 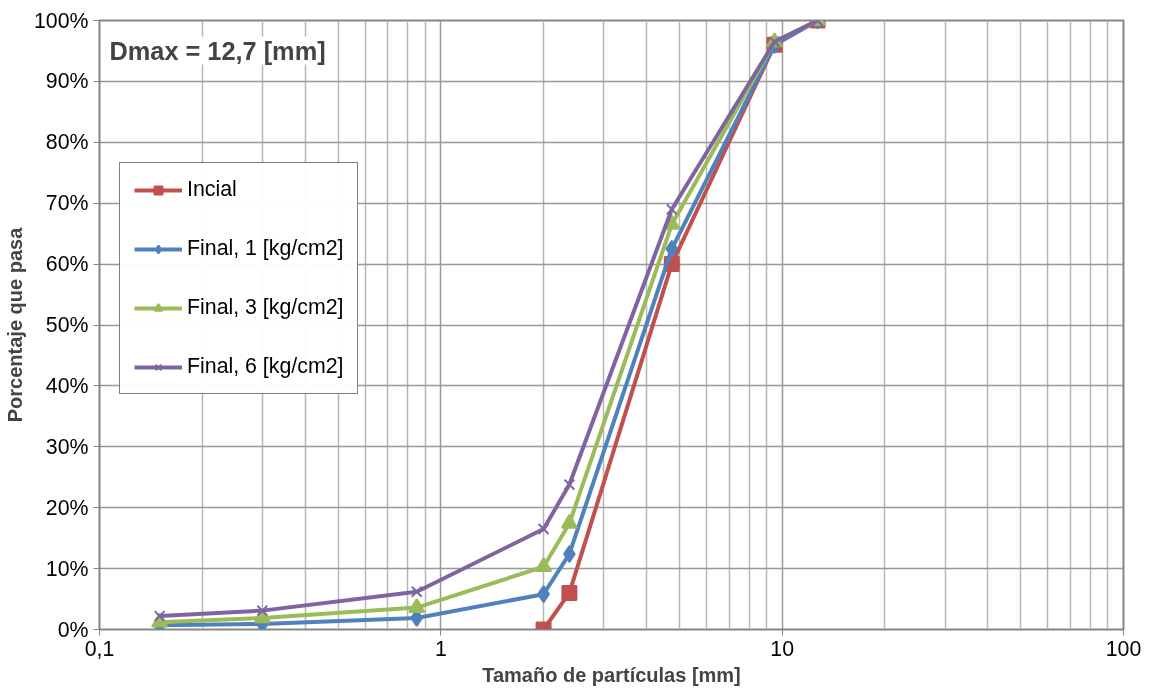 I want to click on y-tick-label: 70%, so click(x=67, y=203).